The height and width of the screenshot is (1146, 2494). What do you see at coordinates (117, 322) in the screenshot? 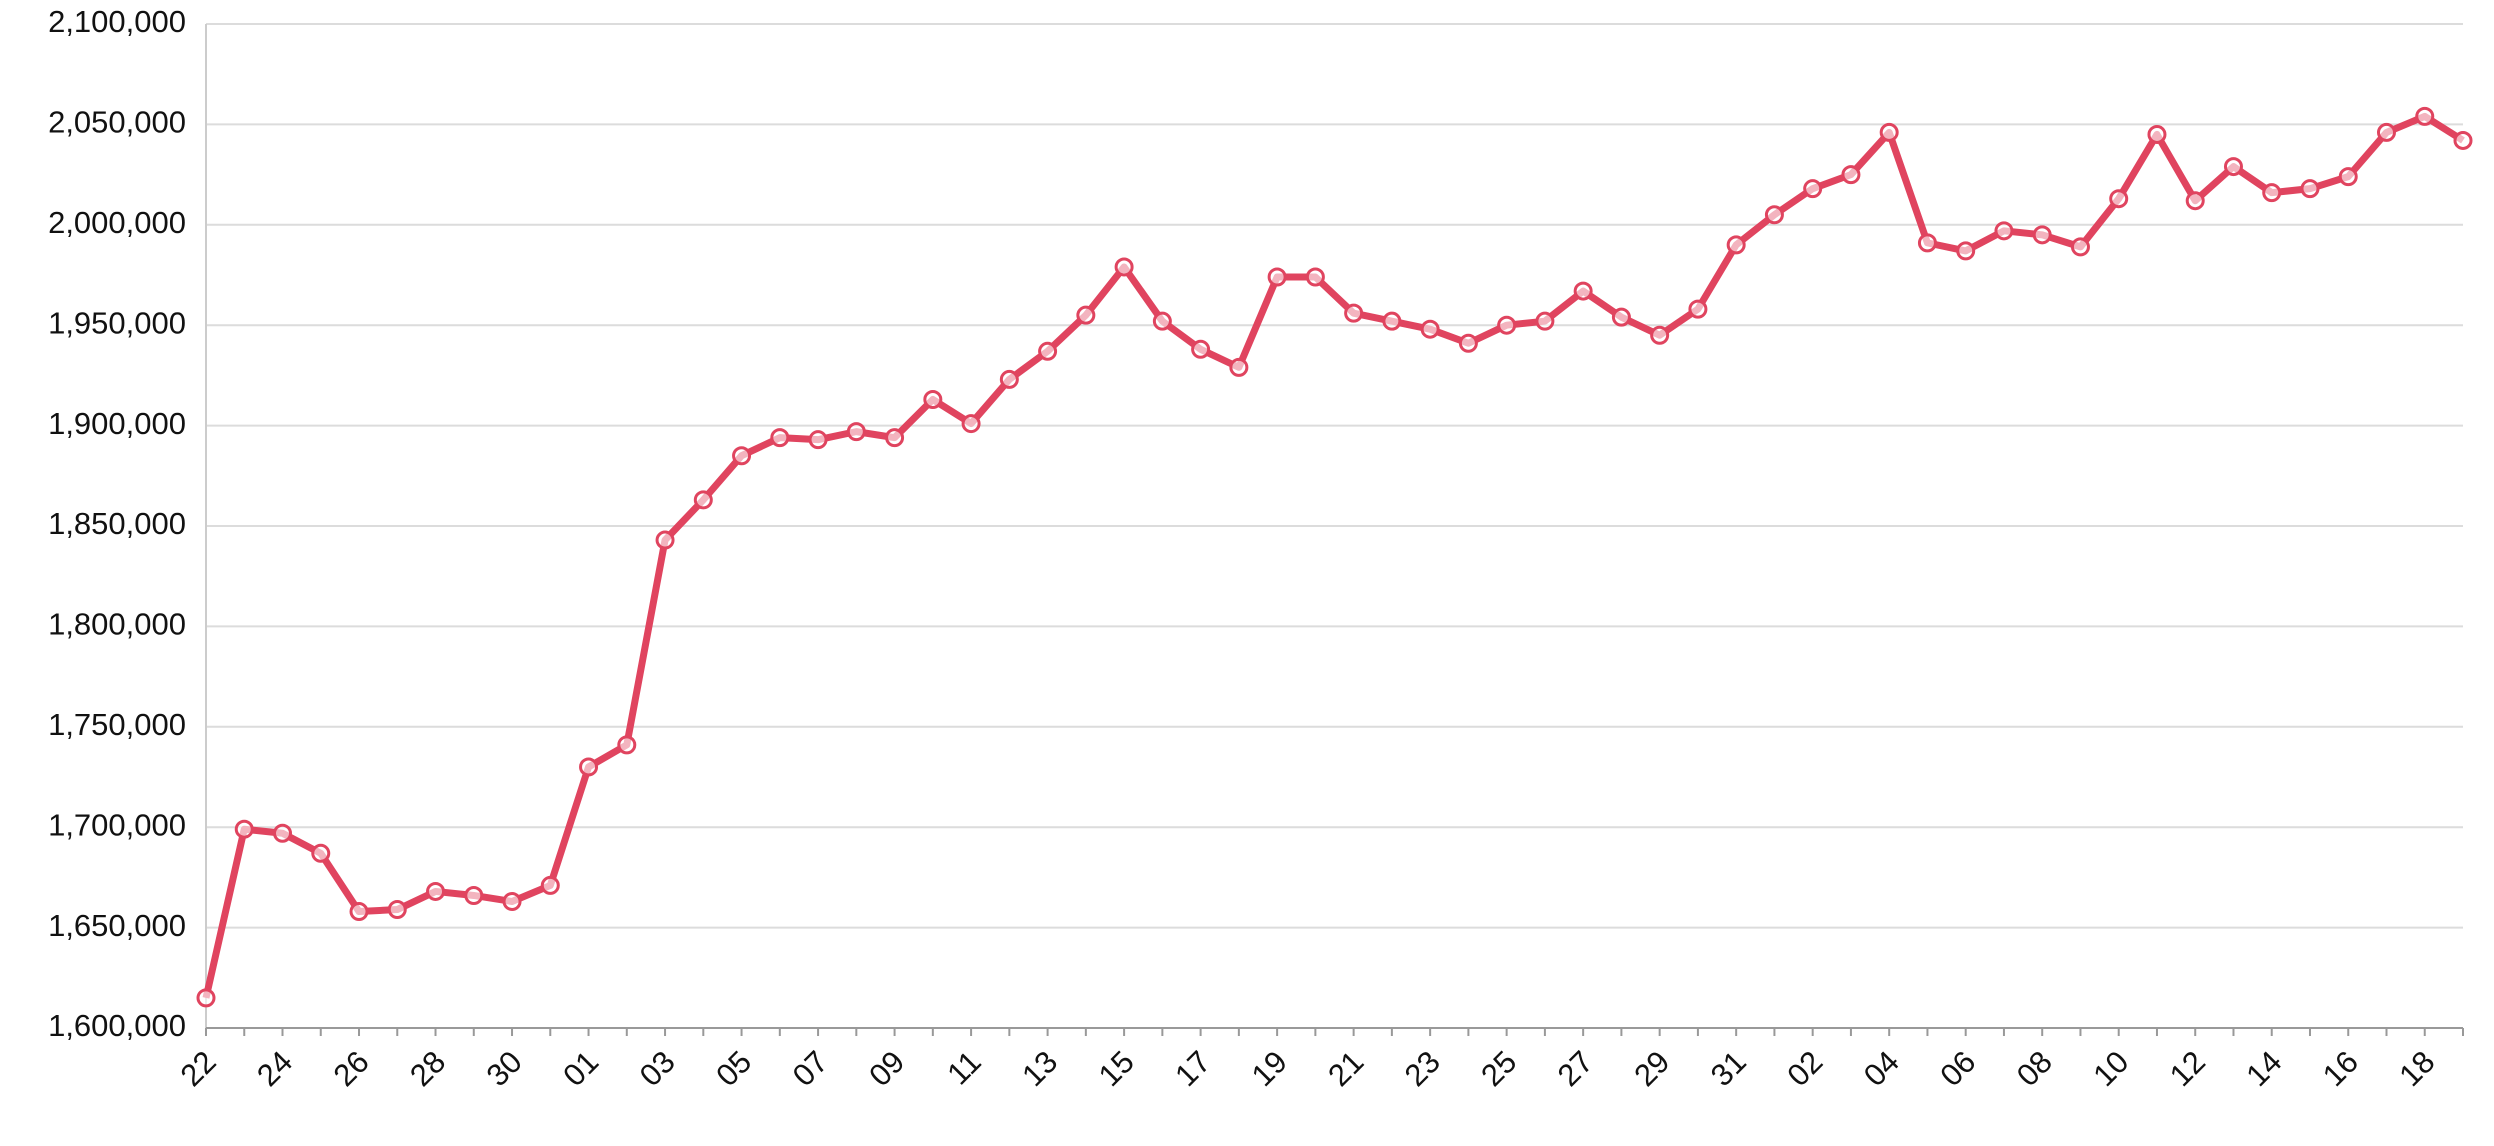
I see `y-tick-label: 1,950,000` at bounding box center [117, 322].